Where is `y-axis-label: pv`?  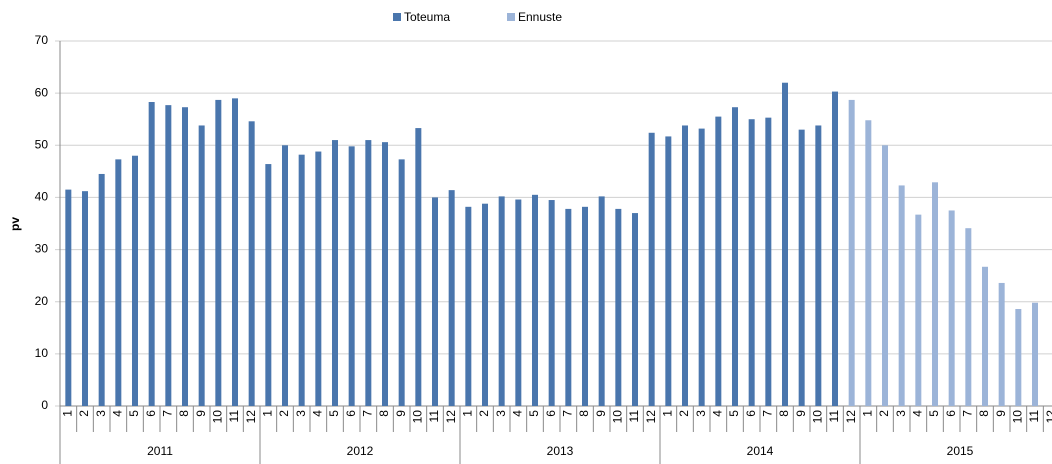
y-axis-label: pv is located at coordinates (15, 224).